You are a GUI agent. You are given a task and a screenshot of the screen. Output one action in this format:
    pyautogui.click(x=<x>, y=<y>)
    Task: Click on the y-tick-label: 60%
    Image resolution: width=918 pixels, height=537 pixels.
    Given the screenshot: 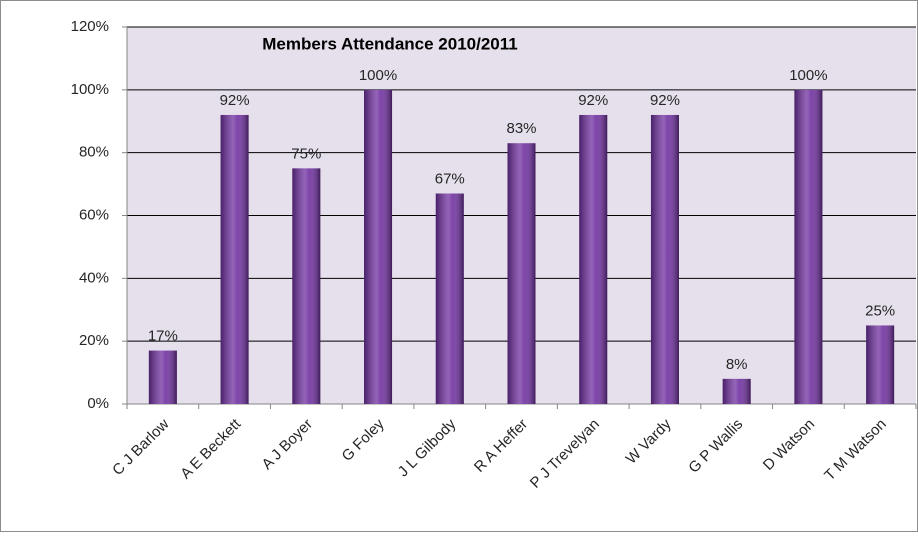 What is the action you would take?
    pyautogui.click(x=94, y=214)
    